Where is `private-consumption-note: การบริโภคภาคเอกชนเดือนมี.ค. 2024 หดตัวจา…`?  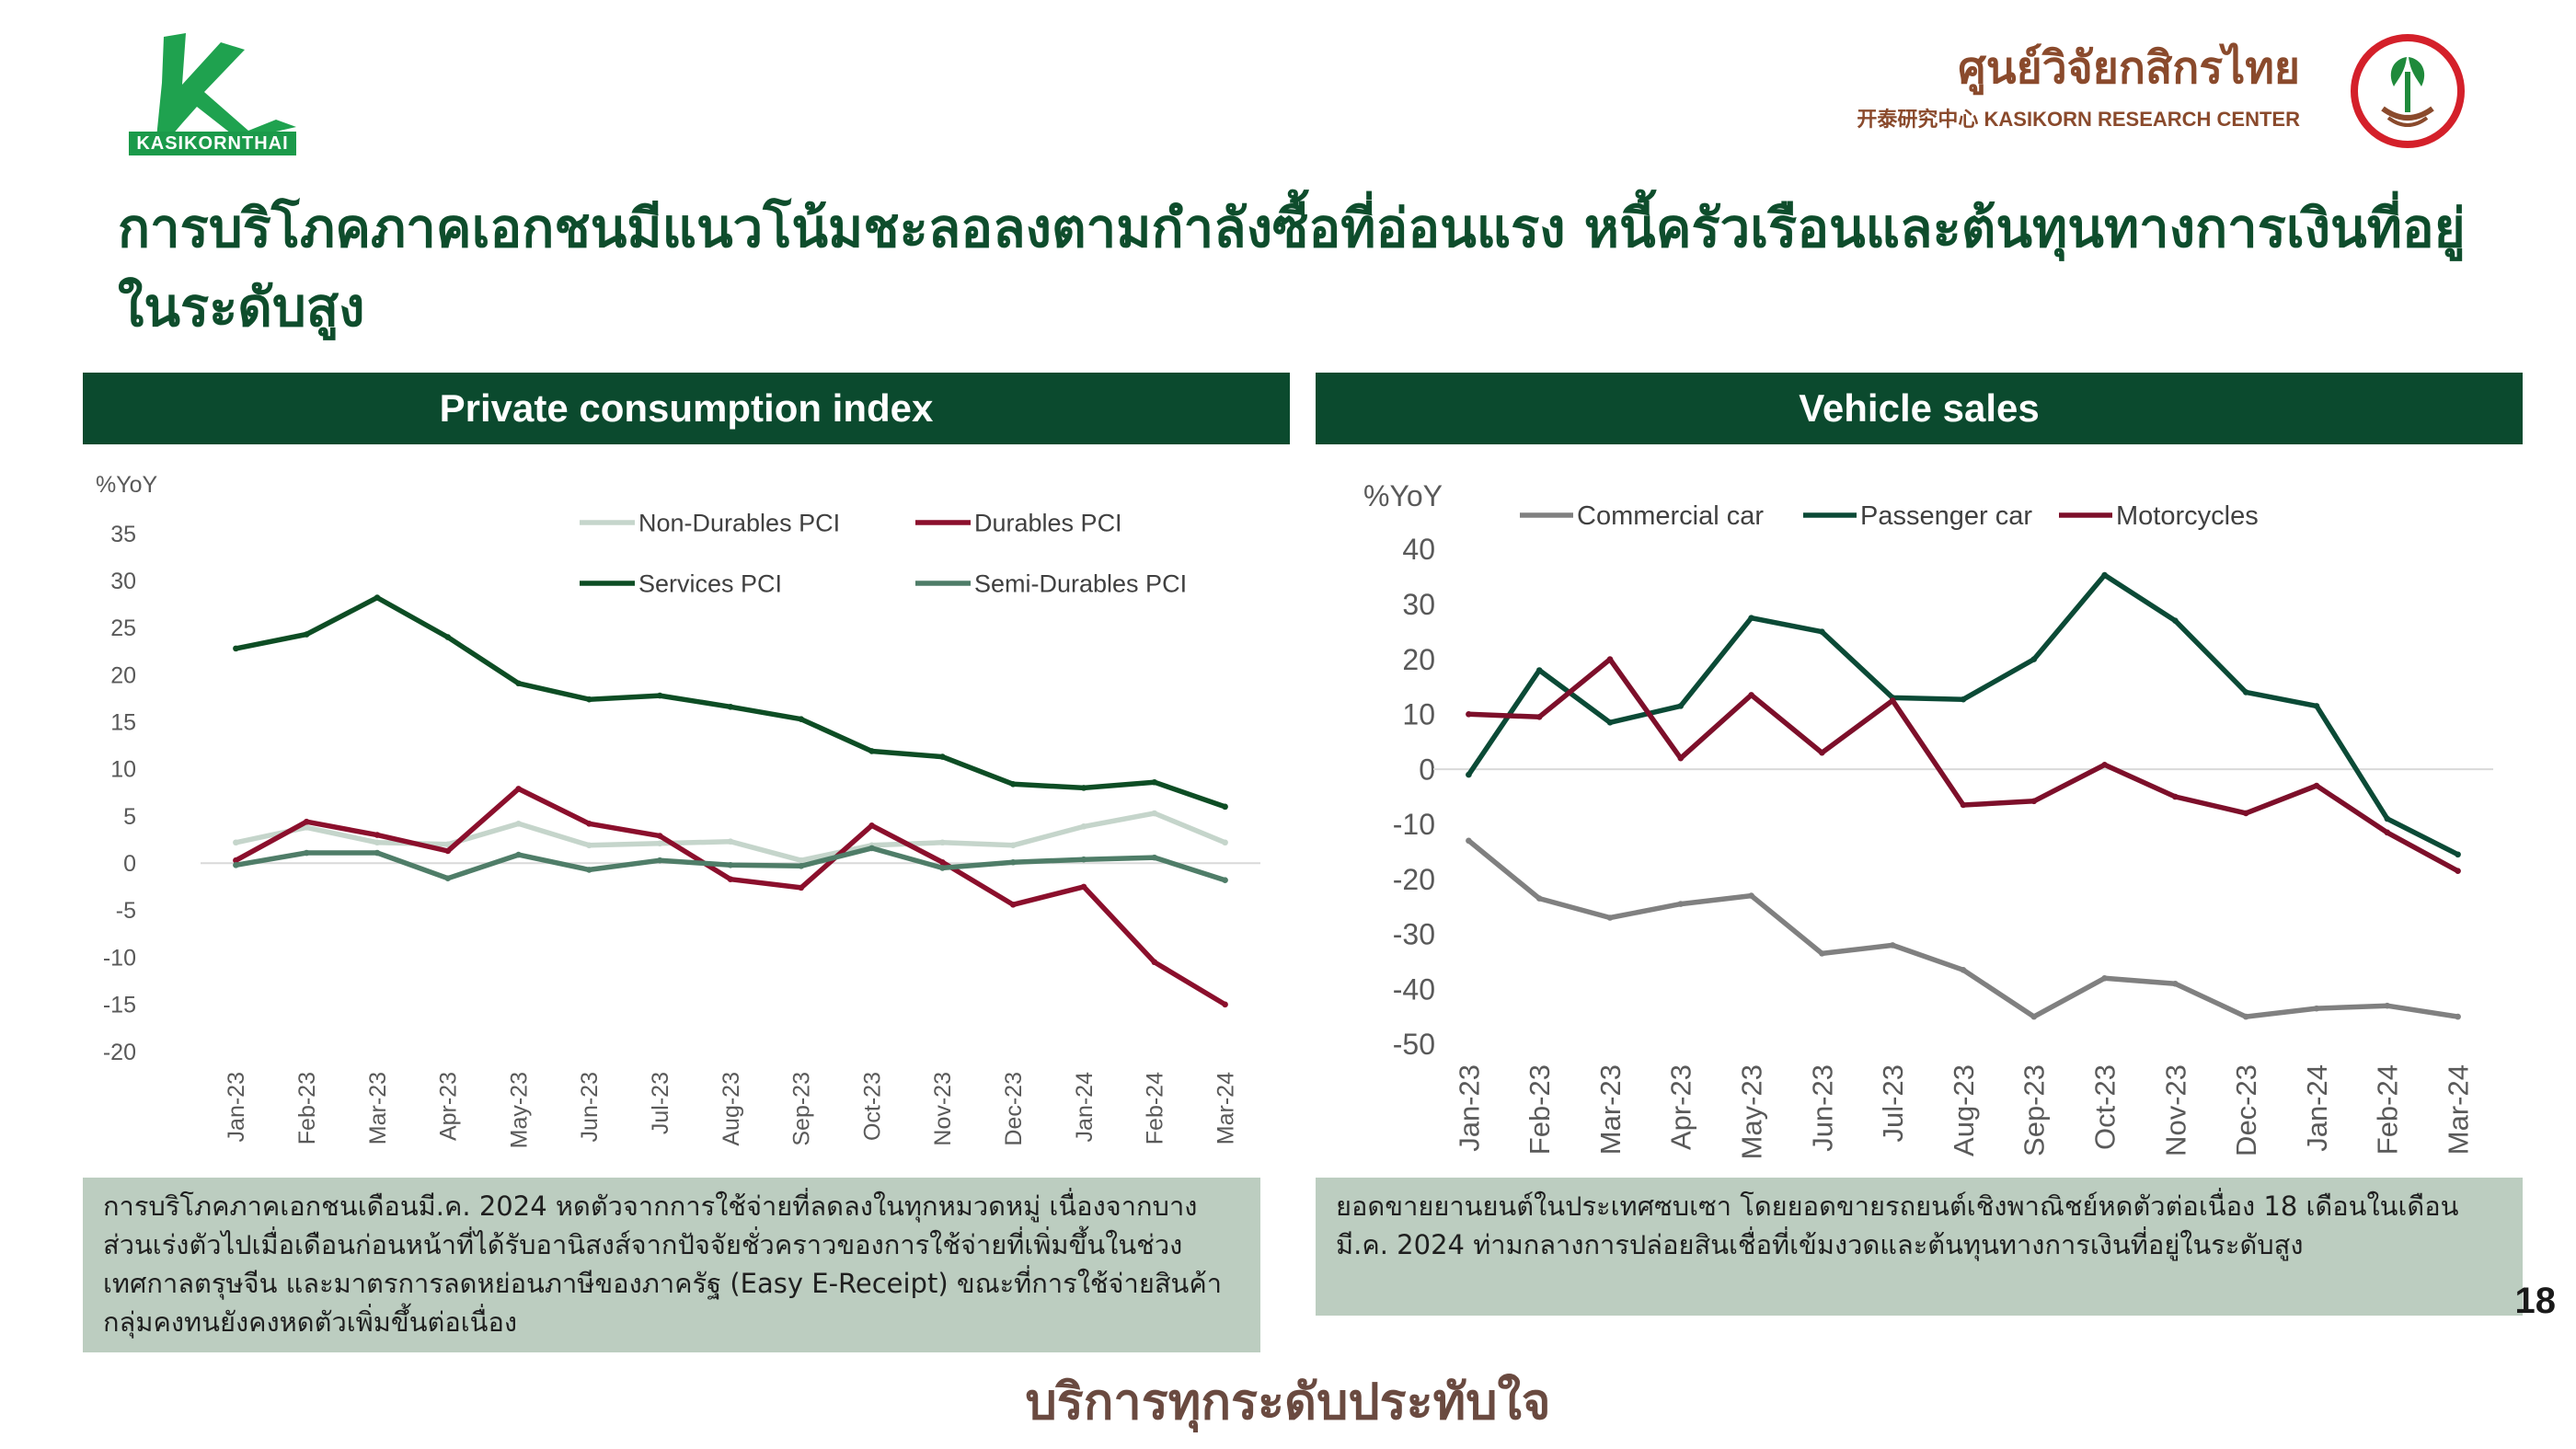
private-consumption-note: การบริโภคภาคเอกชนเดือนมี.ค. 2024 หดตัวจา… is located at coordinates (671, 1265).